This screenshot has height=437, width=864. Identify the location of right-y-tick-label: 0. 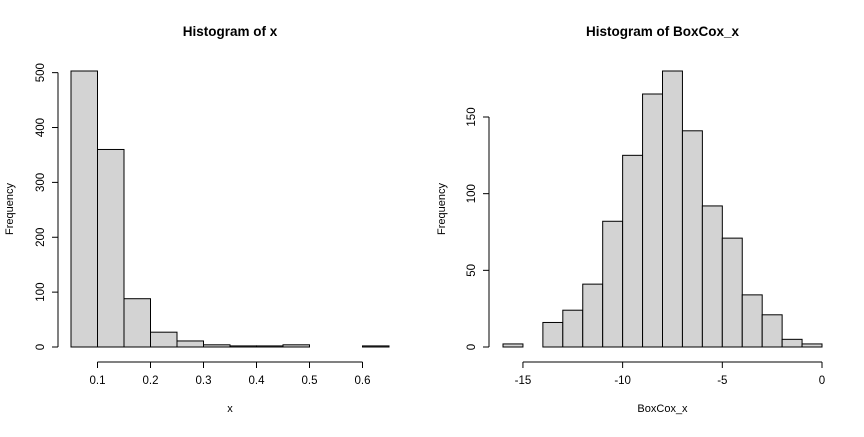
(472, 347).